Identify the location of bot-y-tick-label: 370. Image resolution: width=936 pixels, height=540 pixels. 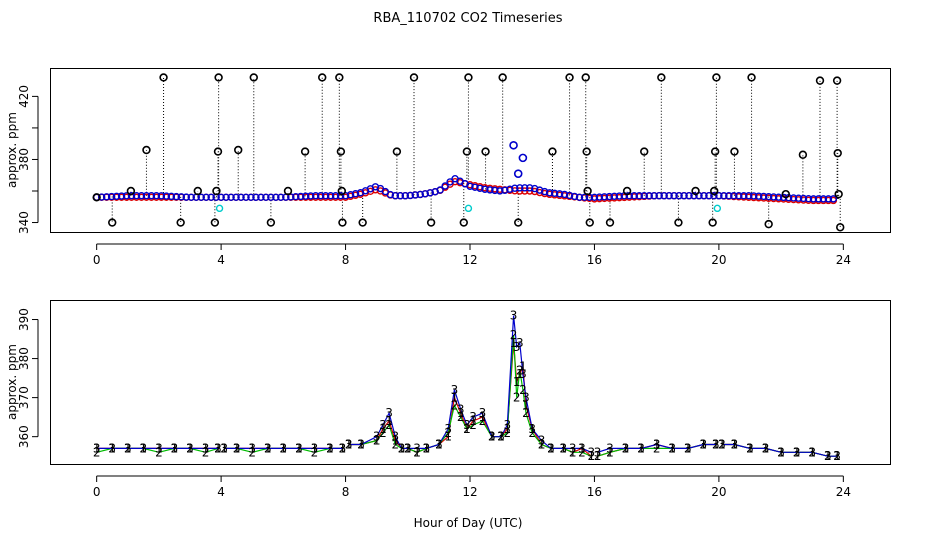
(24, 397).